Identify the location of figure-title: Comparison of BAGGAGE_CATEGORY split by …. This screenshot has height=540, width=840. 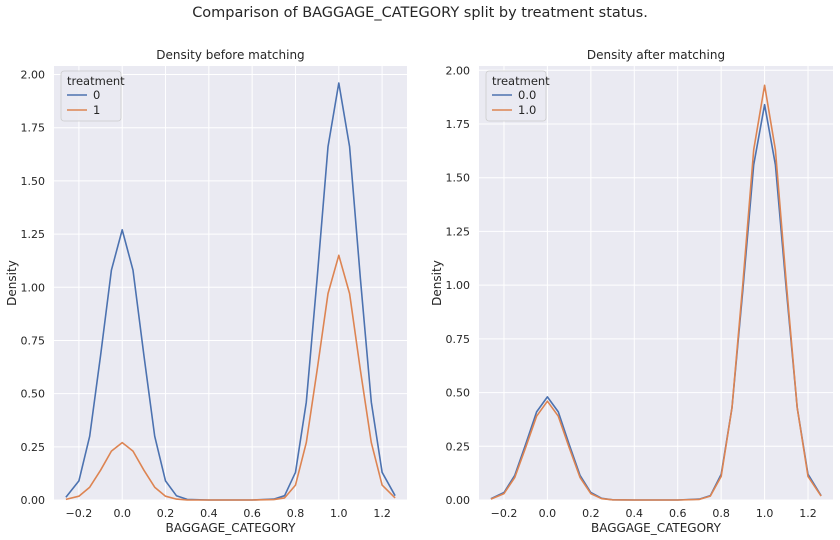
(420, 13).